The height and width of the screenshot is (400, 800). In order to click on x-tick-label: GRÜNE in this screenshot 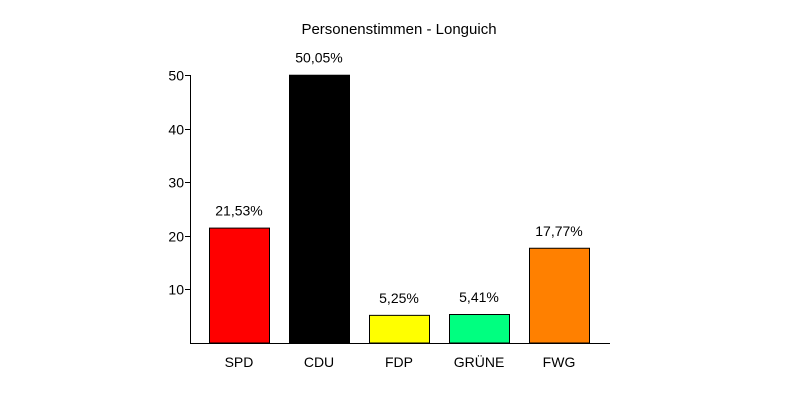, I will do `click(479, 361)`.